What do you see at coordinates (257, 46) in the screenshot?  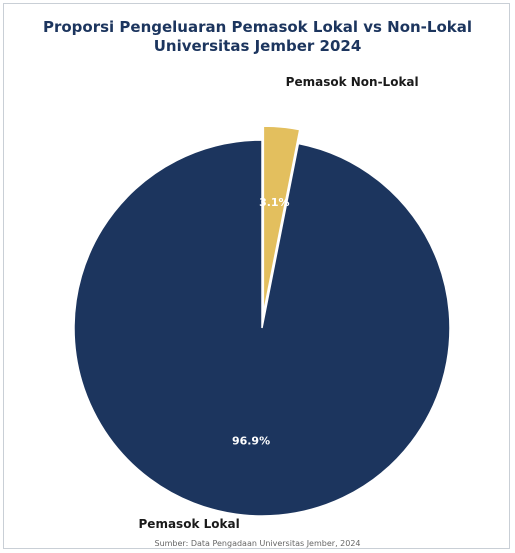 I see `chart-title-line-2: Universitas Jember 2024` at bounding box center [257, 46].